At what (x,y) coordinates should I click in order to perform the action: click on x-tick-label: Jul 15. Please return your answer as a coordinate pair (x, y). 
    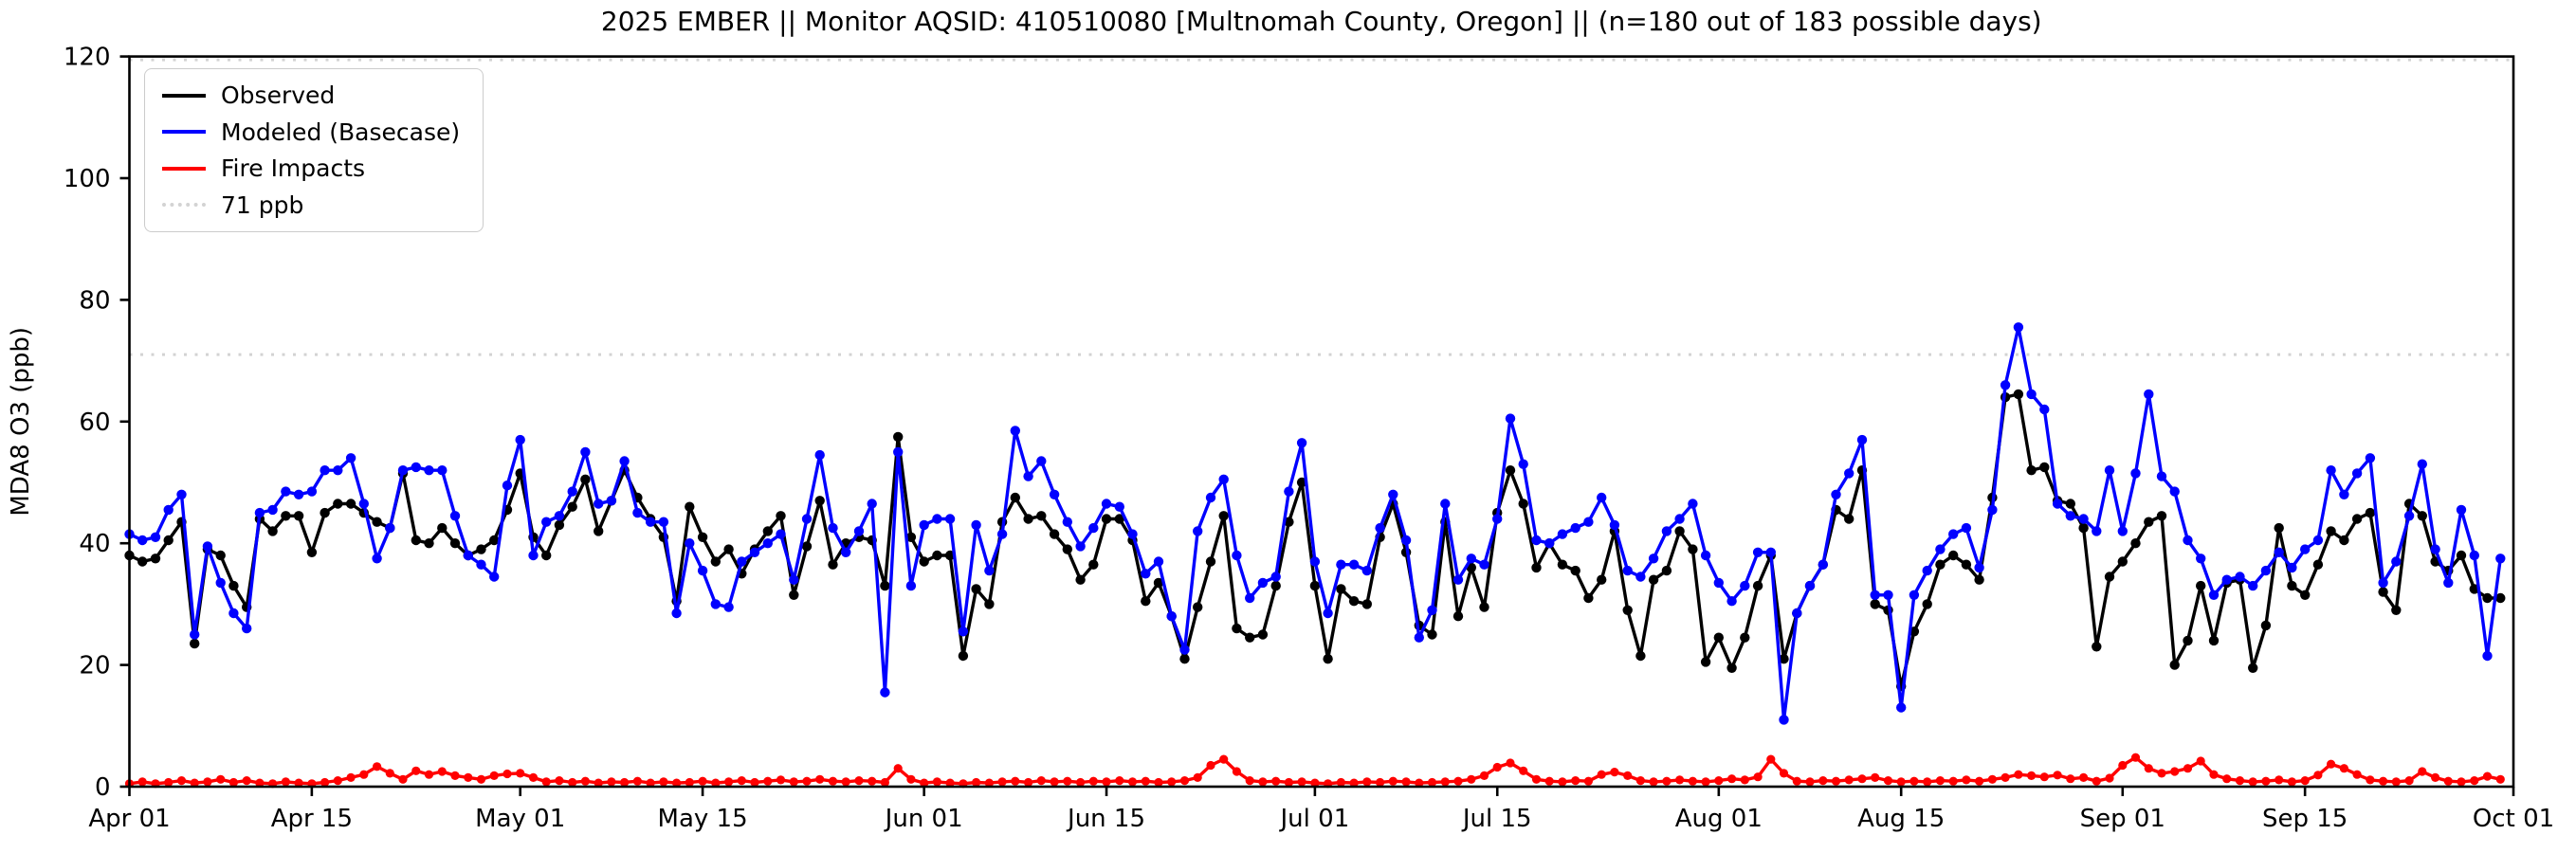
    Looking at the image, I should click on (1496, 819).